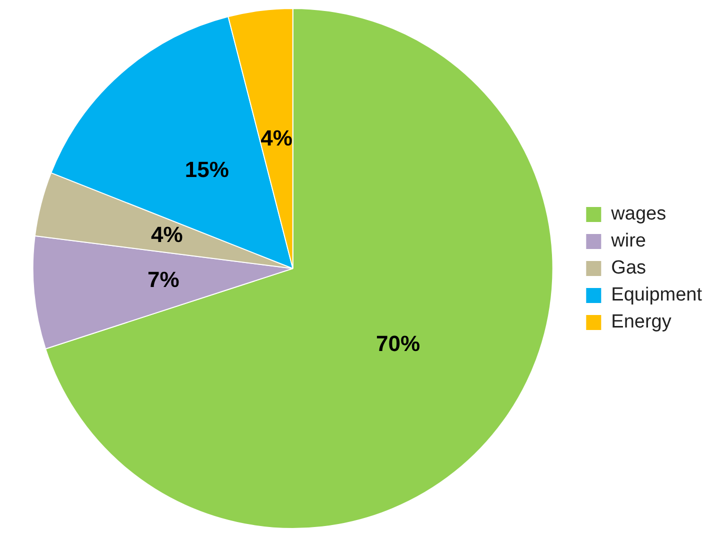 The image size is (720, 537). Describe the element at coordinates (206, 169) in the screenshot. I see `data-label: 15%` at that location.